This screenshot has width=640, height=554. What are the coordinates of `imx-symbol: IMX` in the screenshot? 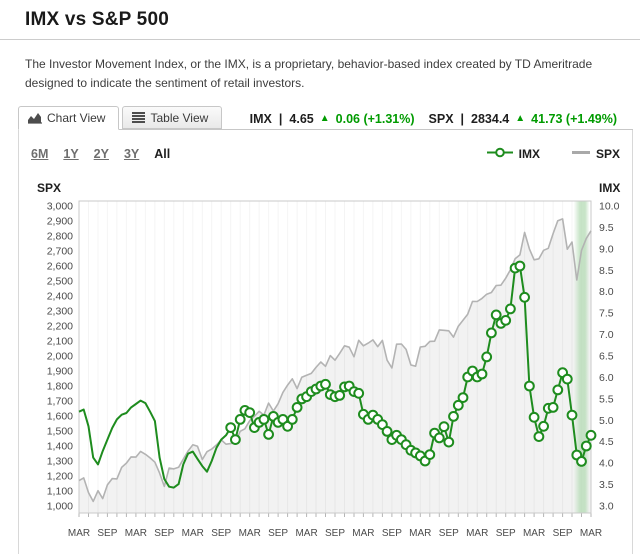 It's located at (260, 119).